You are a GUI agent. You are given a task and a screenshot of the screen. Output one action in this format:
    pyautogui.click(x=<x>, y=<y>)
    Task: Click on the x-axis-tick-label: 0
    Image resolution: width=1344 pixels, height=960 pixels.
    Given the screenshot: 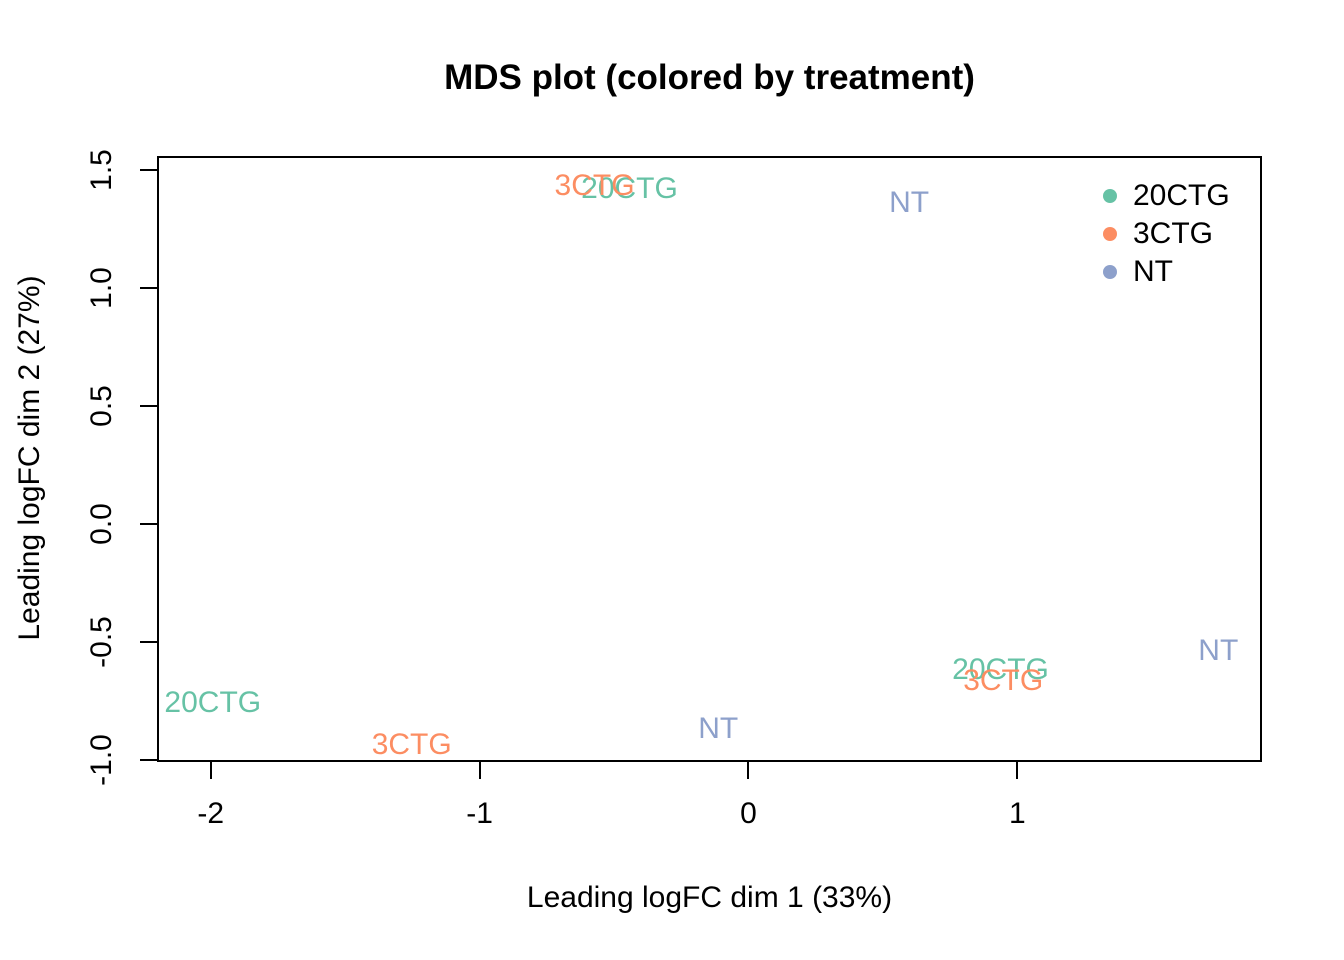 What is the action you would take?
    pyautogui.click(x=748, y=813)
    